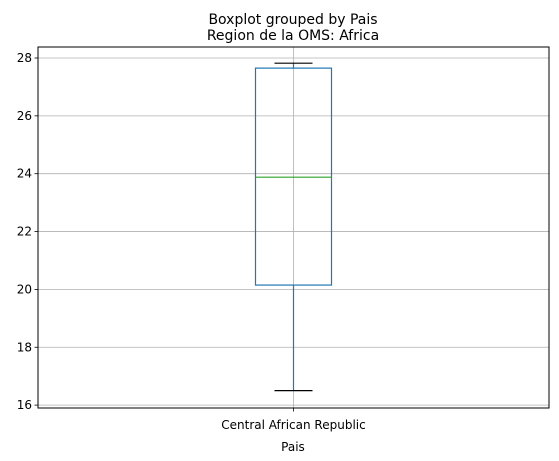 Image resolution: width=559 pixels, height=461 pixels. Describe the element at coordinates (292, 20) in the screenshot. I see `chart-suptitle: Boxplot grouped by Pais` at that location.